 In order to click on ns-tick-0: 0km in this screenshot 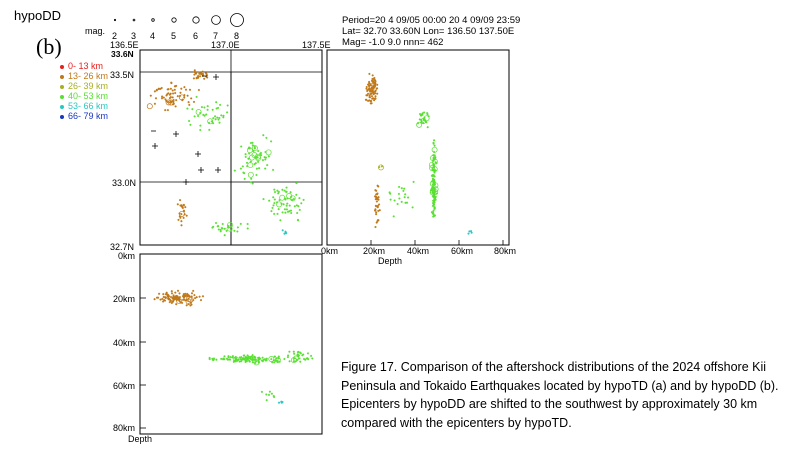, I will do `click(126, 256)`.